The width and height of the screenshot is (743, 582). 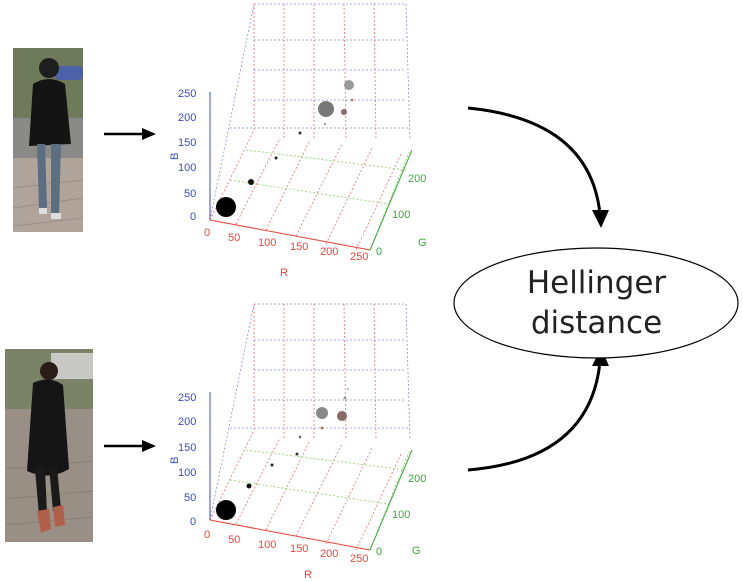 I want to click on ellipse-label-line2: distance, so click(x=596, y=323).